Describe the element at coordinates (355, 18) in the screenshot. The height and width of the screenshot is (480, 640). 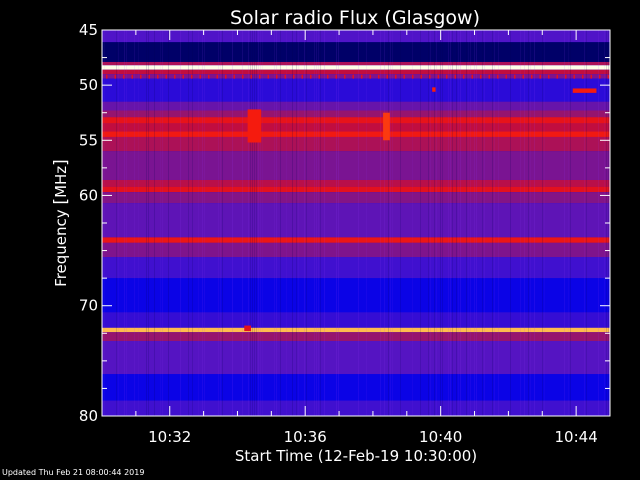
I see `chart-title: Solar radio Flux (Glasgow)` at that location.